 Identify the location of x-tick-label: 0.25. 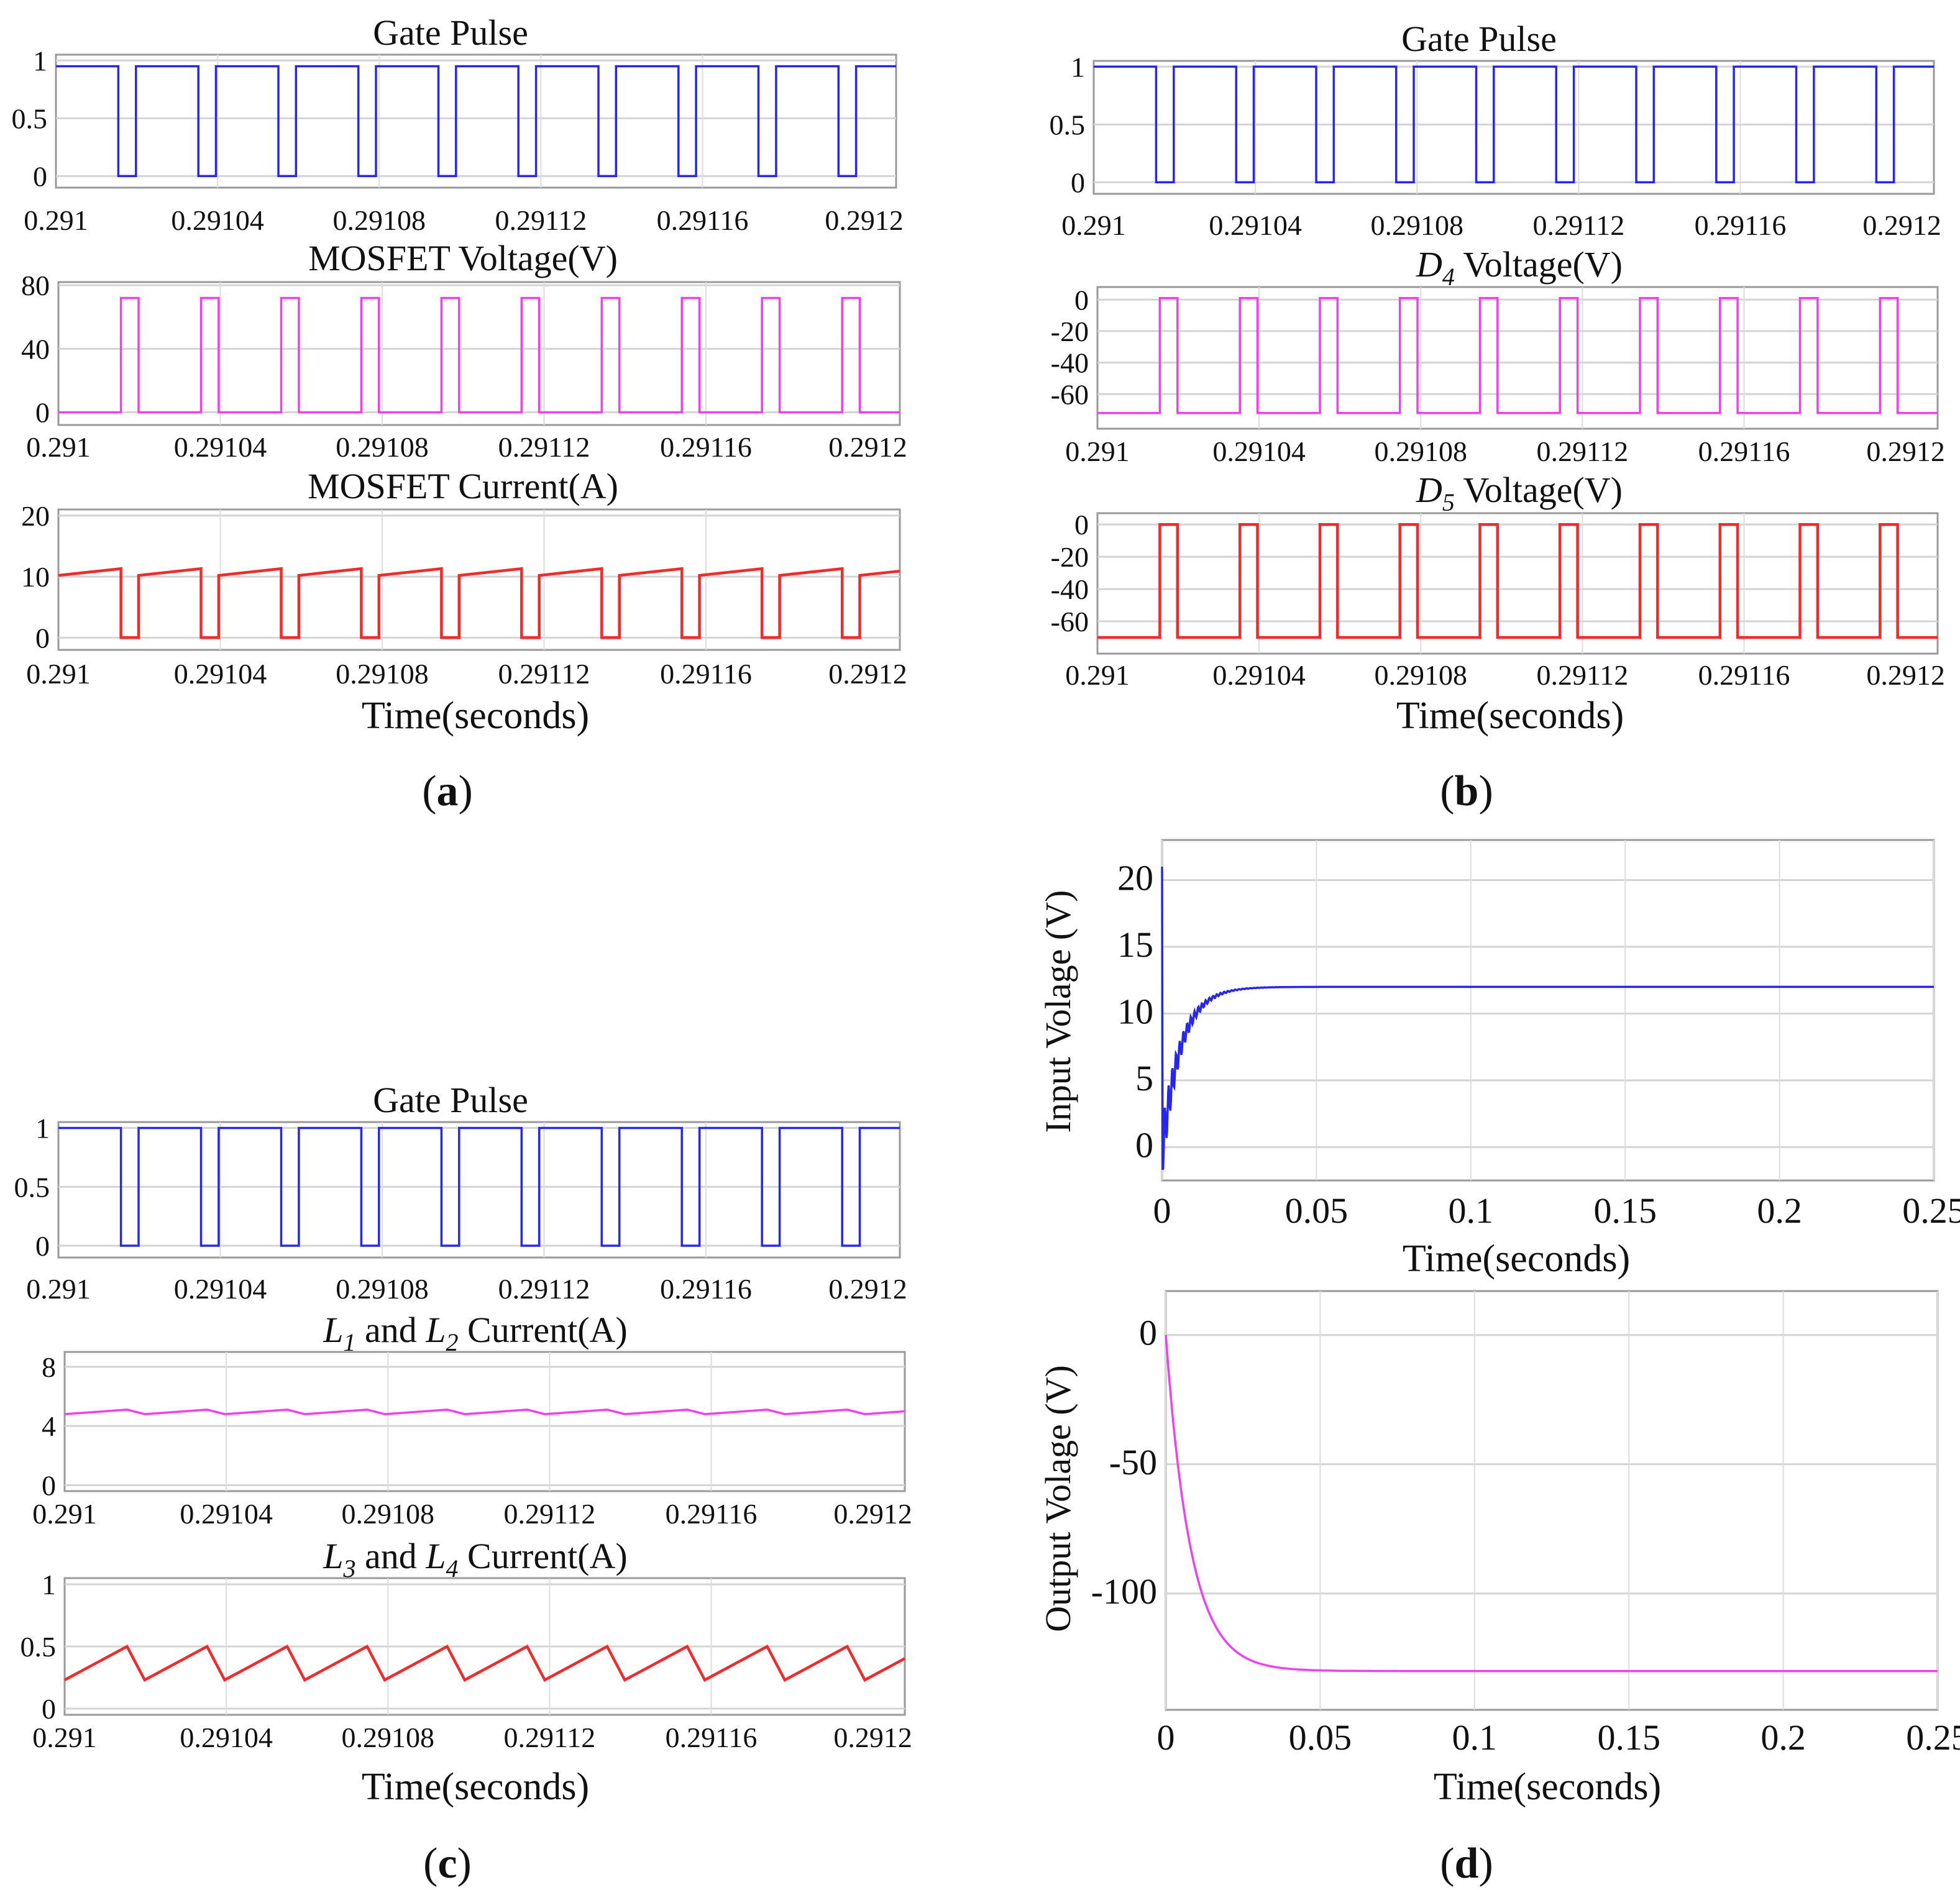
(1933, 1737).